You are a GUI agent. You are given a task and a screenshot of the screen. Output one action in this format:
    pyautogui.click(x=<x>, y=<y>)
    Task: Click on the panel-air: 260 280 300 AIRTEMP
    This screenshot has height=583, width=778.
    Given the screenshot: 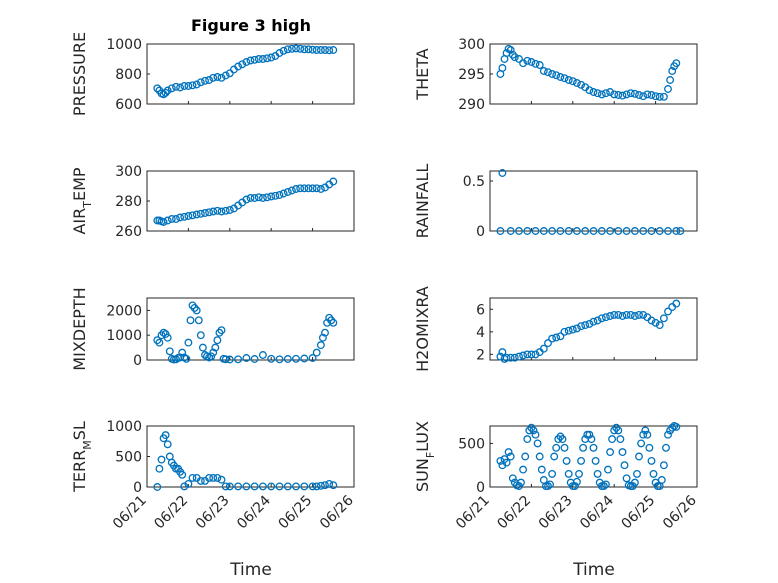 What is the action you would take?
    pyautogui.click(x=212, y=202)
    